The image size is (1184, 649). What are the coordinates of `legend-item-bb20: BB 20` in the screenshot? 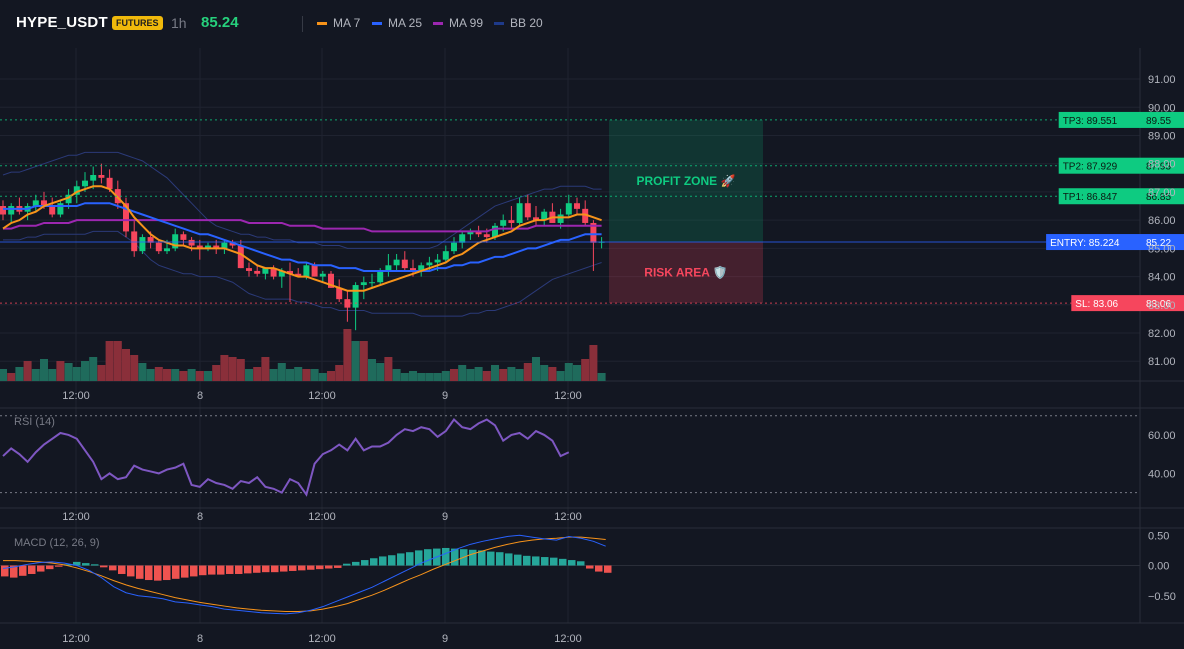 It's located at (518, 23).